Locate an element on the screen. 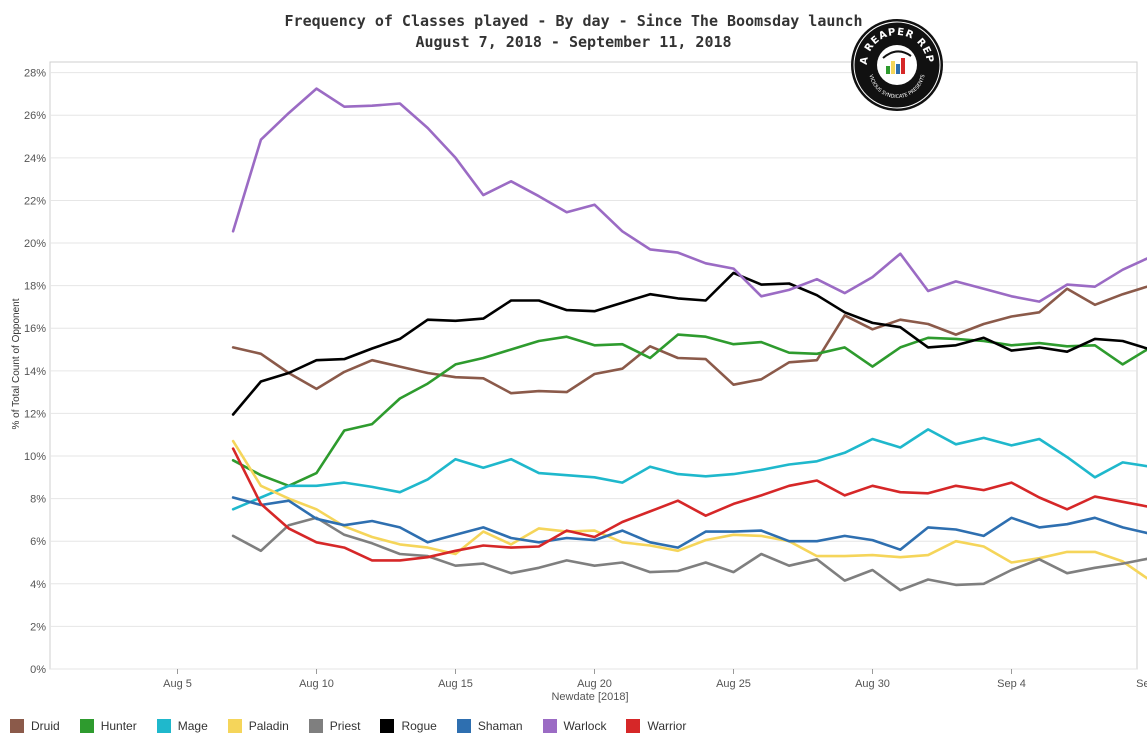 The height and width of the screenshot is (741, 1147). series-line-warrior is located at coordinates (689, 504).